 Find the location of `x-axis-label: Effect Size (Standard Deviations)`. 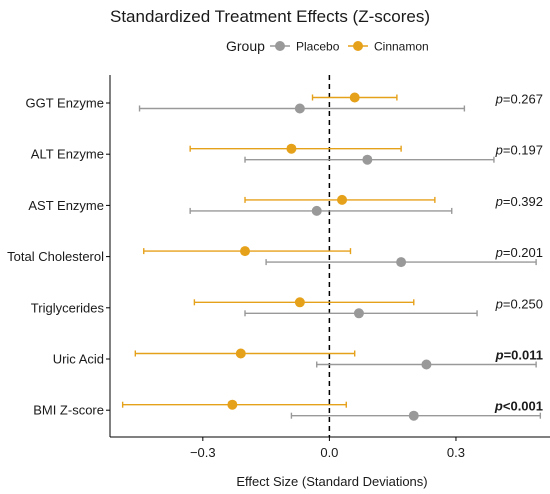

x-axis-label: Effect Size (Standard Deviations) is located at coordinates (331, 481).